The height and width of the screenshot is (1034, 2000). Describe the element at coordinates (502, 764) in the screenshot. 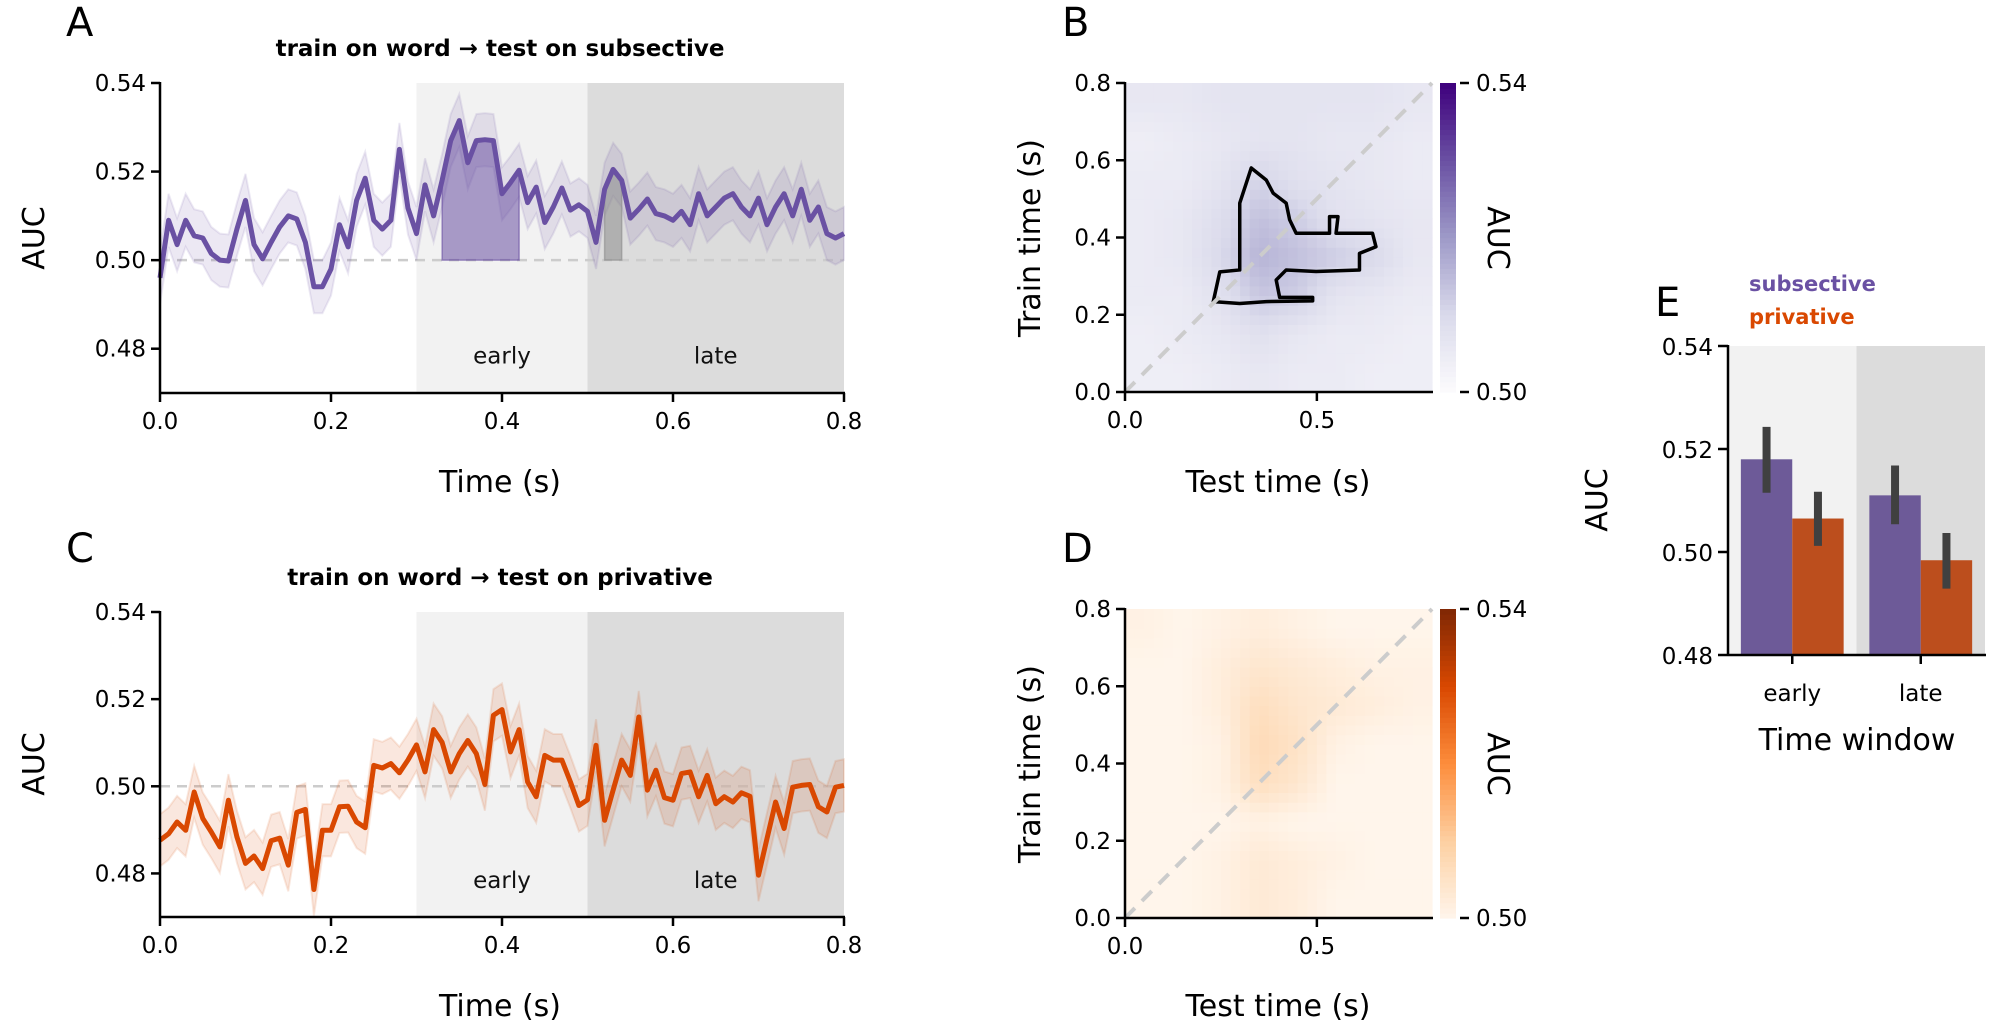

I see `window-early` at that location.